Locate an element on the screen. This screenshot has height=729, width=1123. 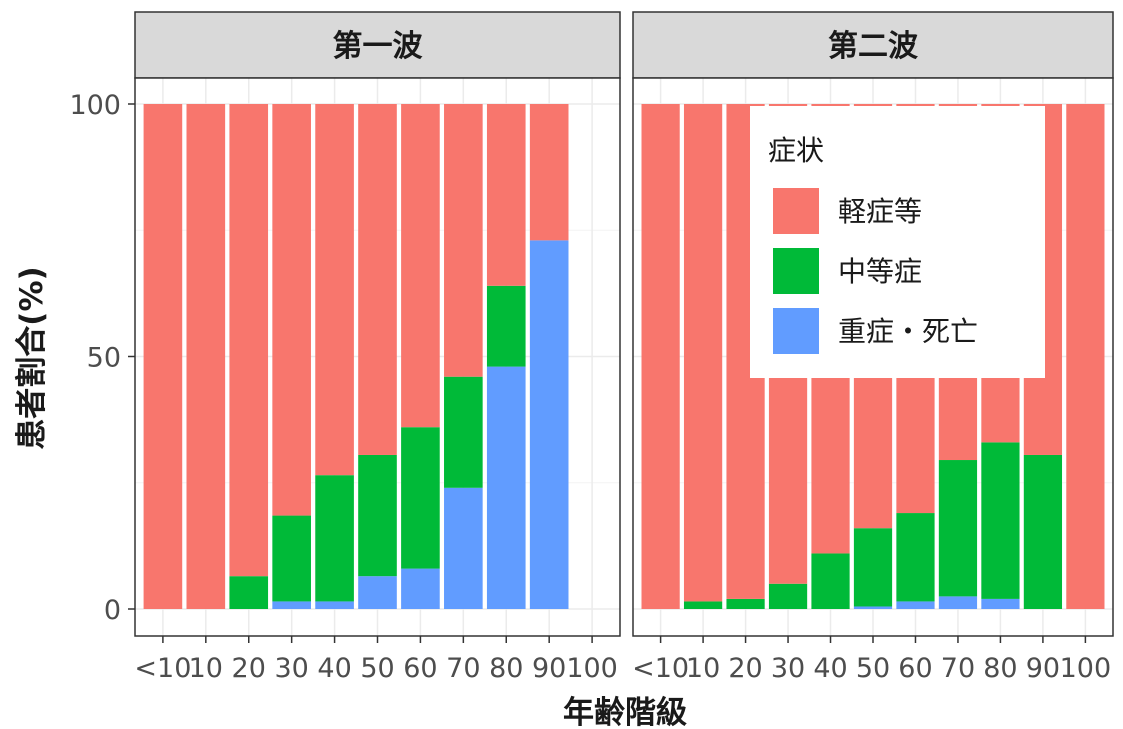
panel-title: 第二波 is located at coordinates (873, 46).